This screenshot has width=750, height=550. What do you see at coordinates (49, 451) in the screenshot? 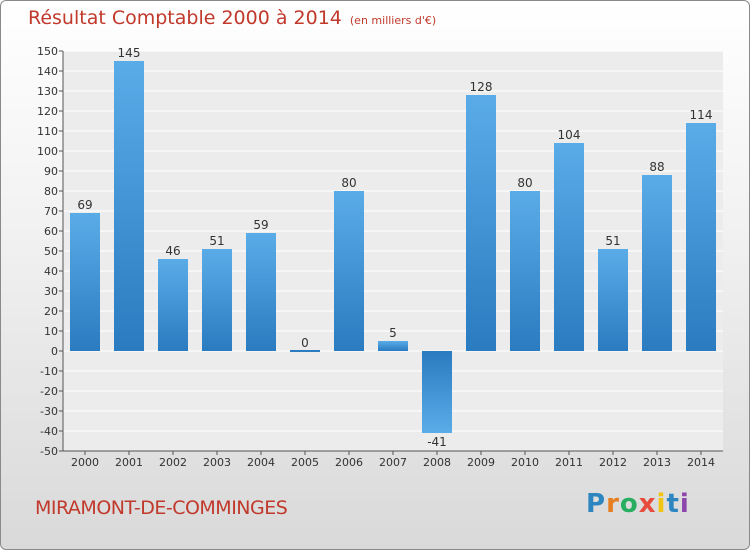
I see `y-tick-label: -50` at bounding box center [49, 451].